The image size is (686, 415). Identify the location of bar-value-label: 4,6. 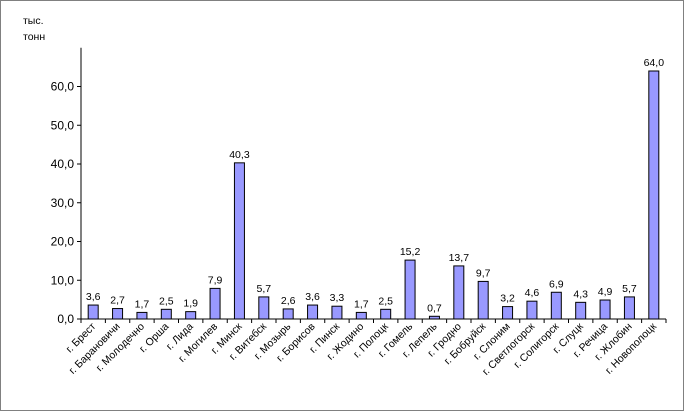
(532, 293).